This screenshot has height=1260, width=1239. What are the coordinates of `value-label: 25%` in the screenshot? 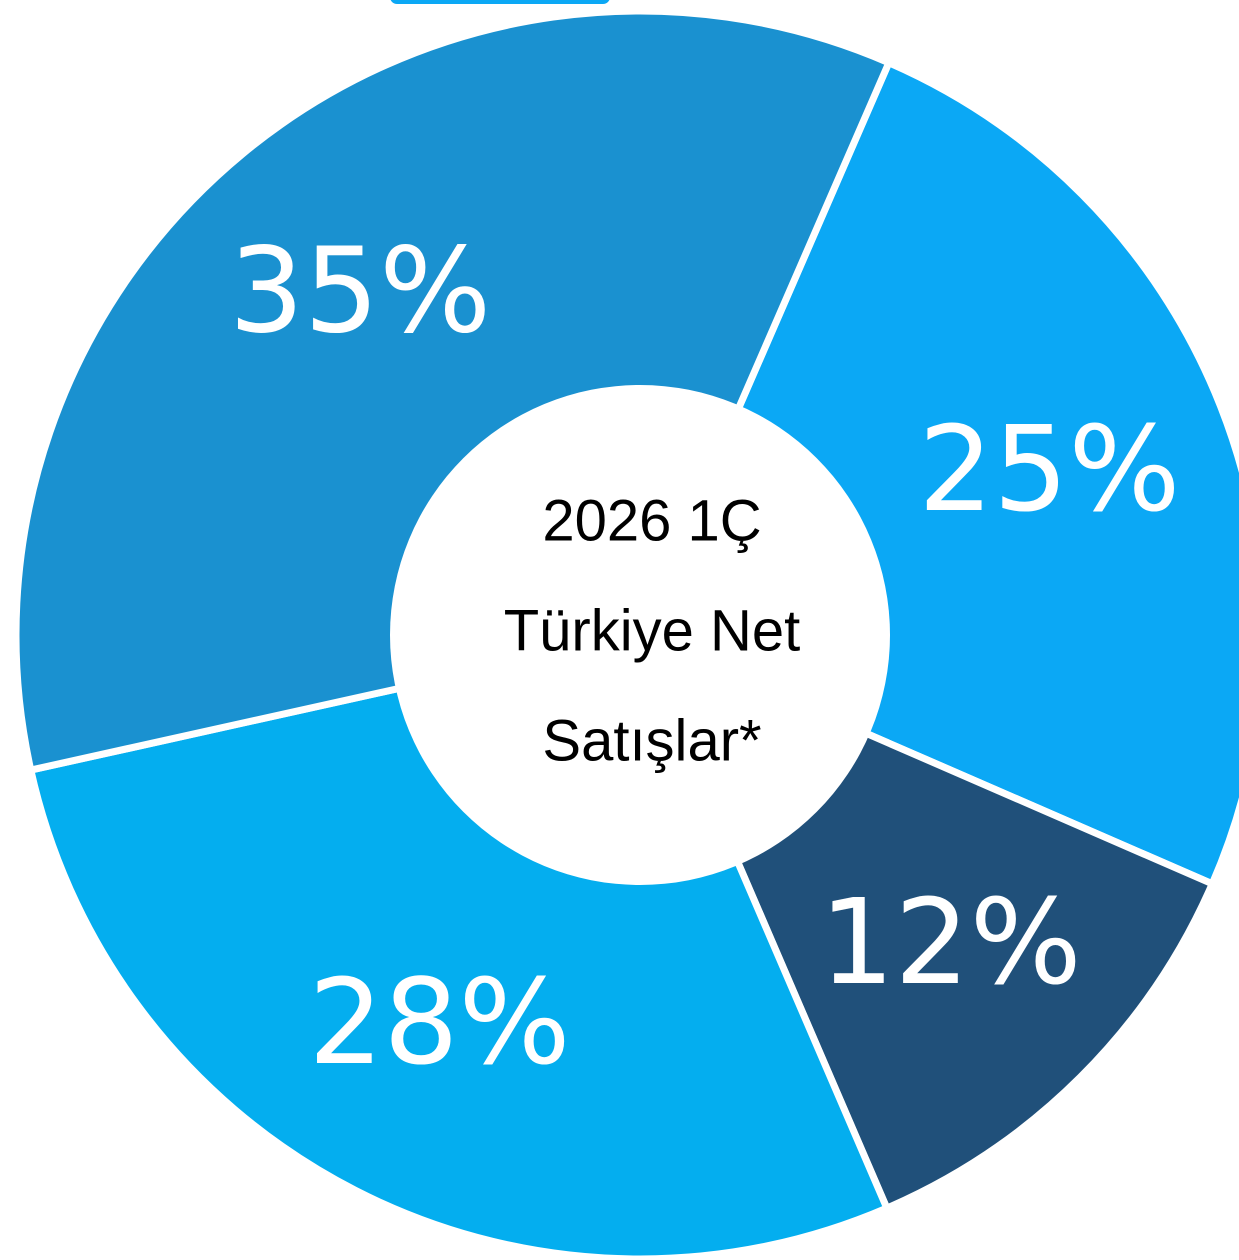 It's located at (1049, 469).